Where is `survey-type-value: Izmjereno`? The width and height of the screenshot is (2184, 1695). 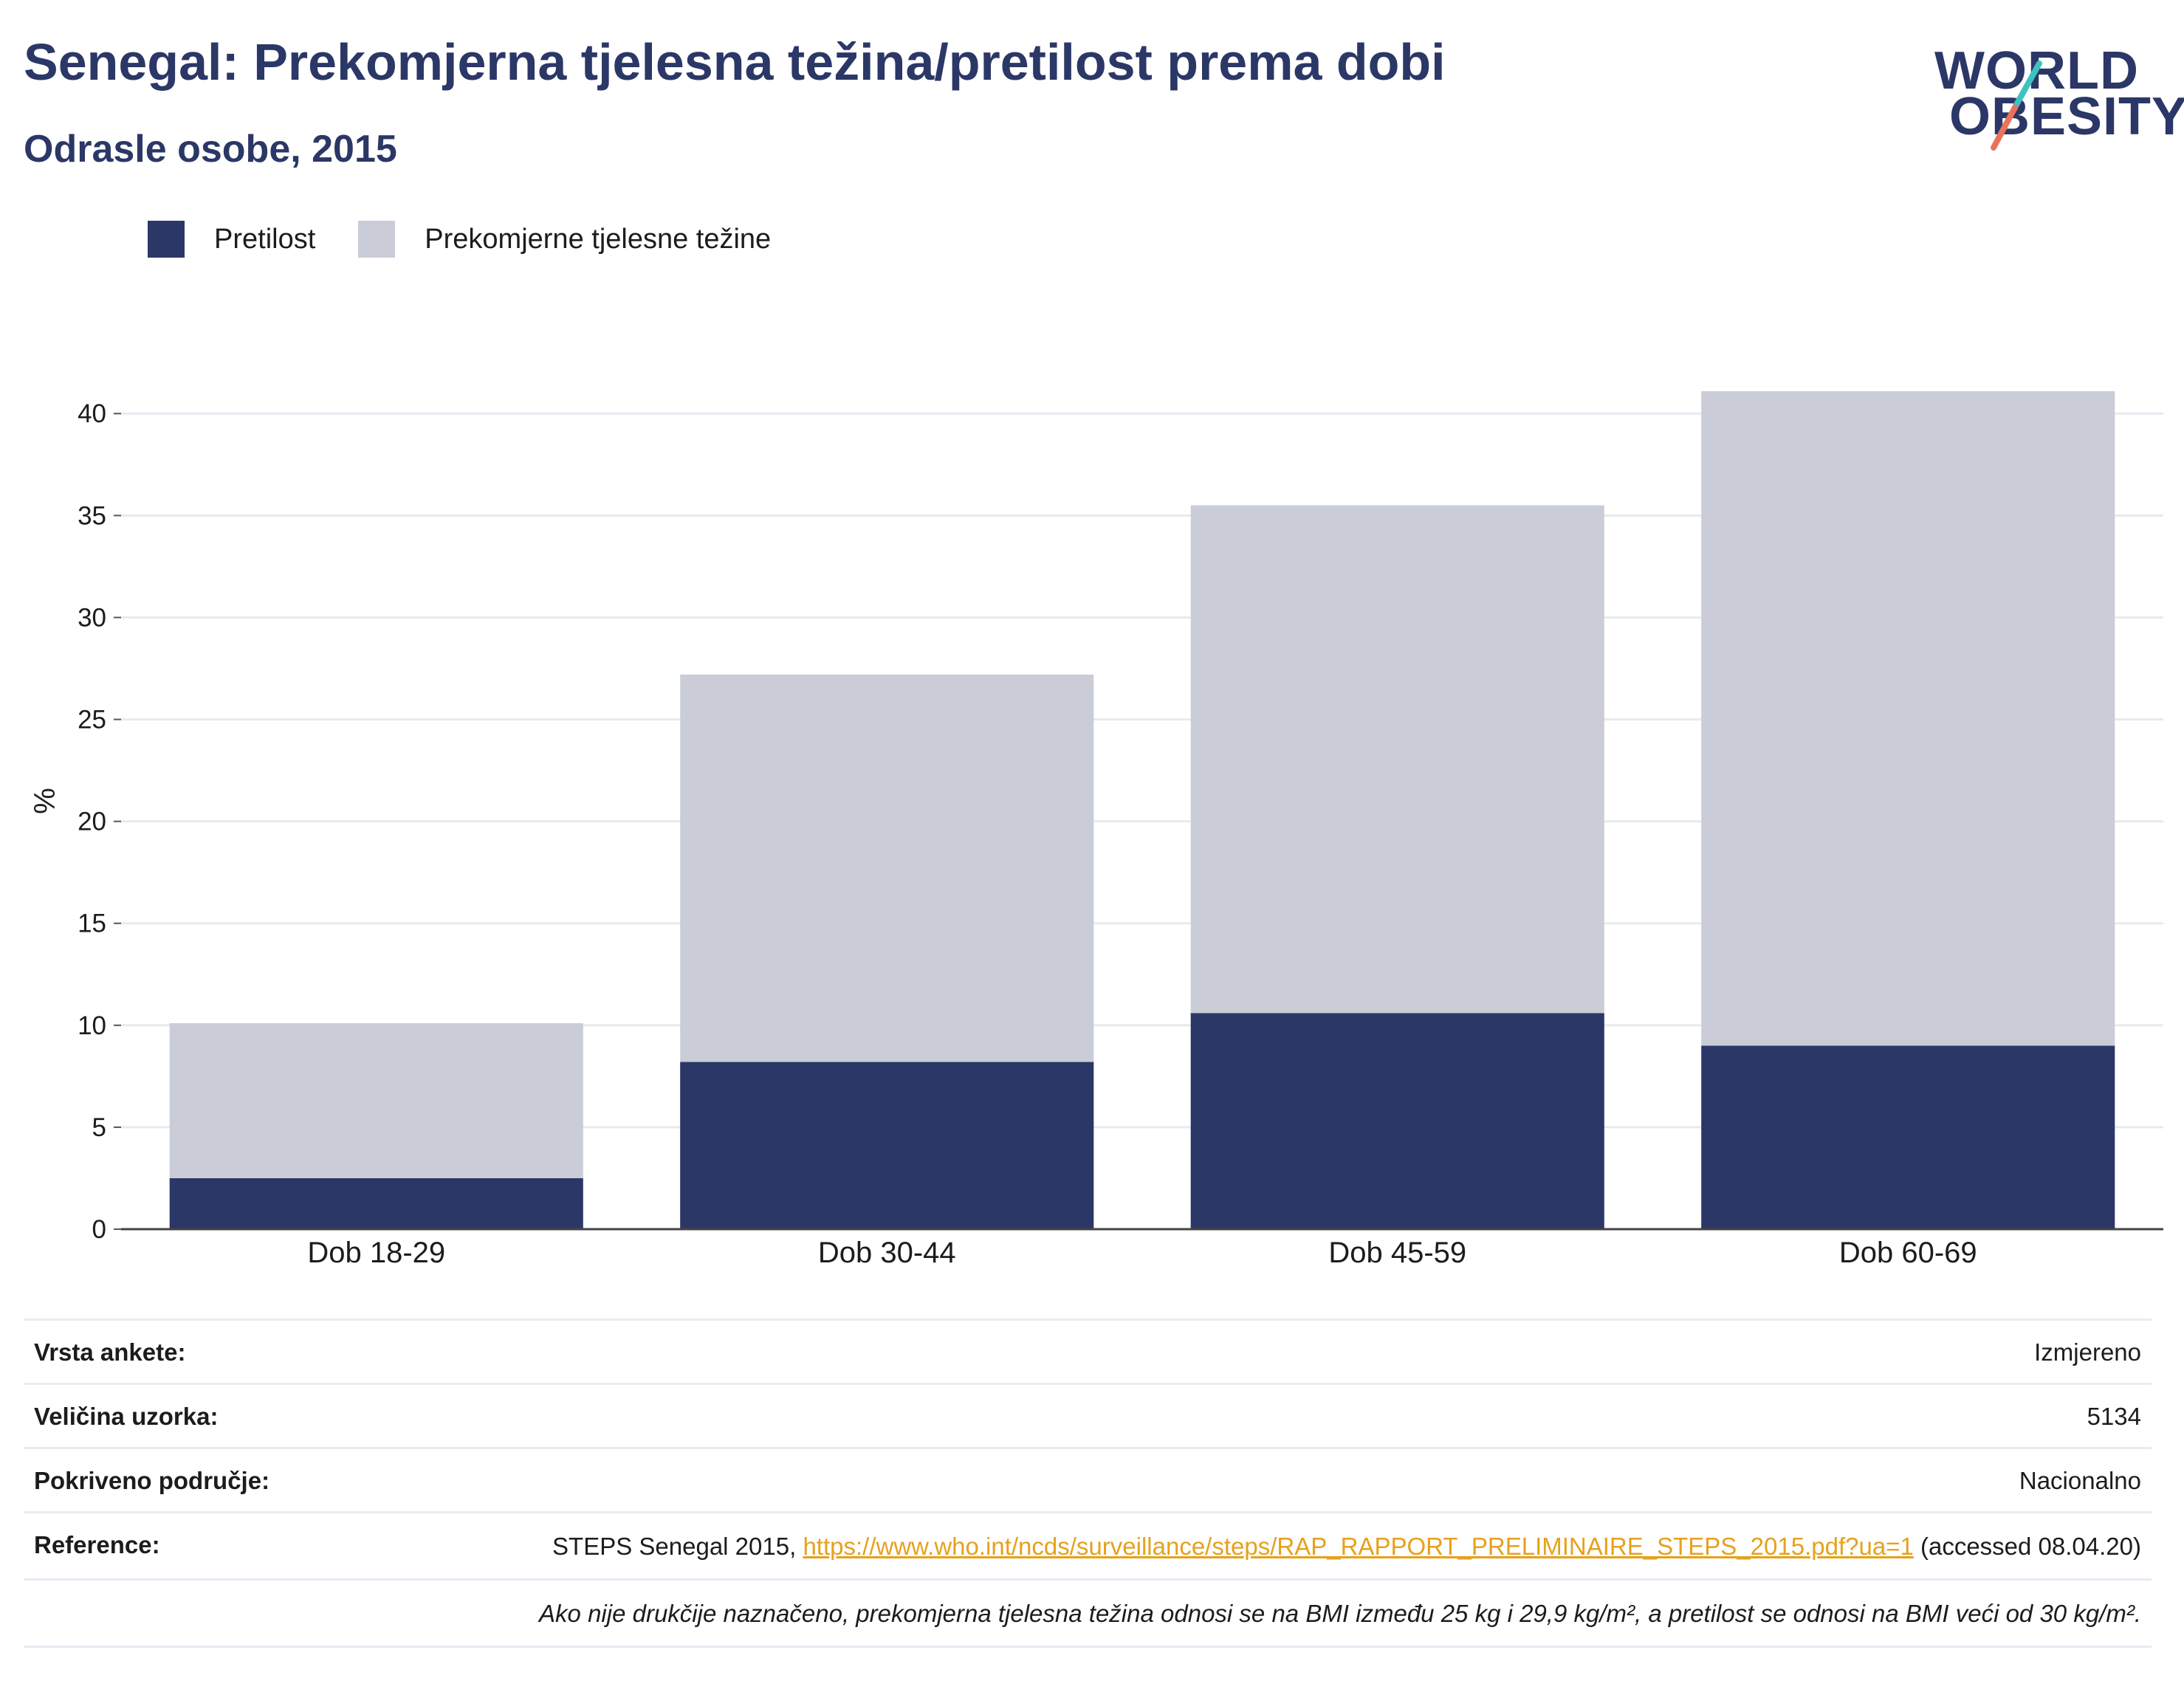
survey-type-value: Izmjereno is located at coordinates (2088, 1352).